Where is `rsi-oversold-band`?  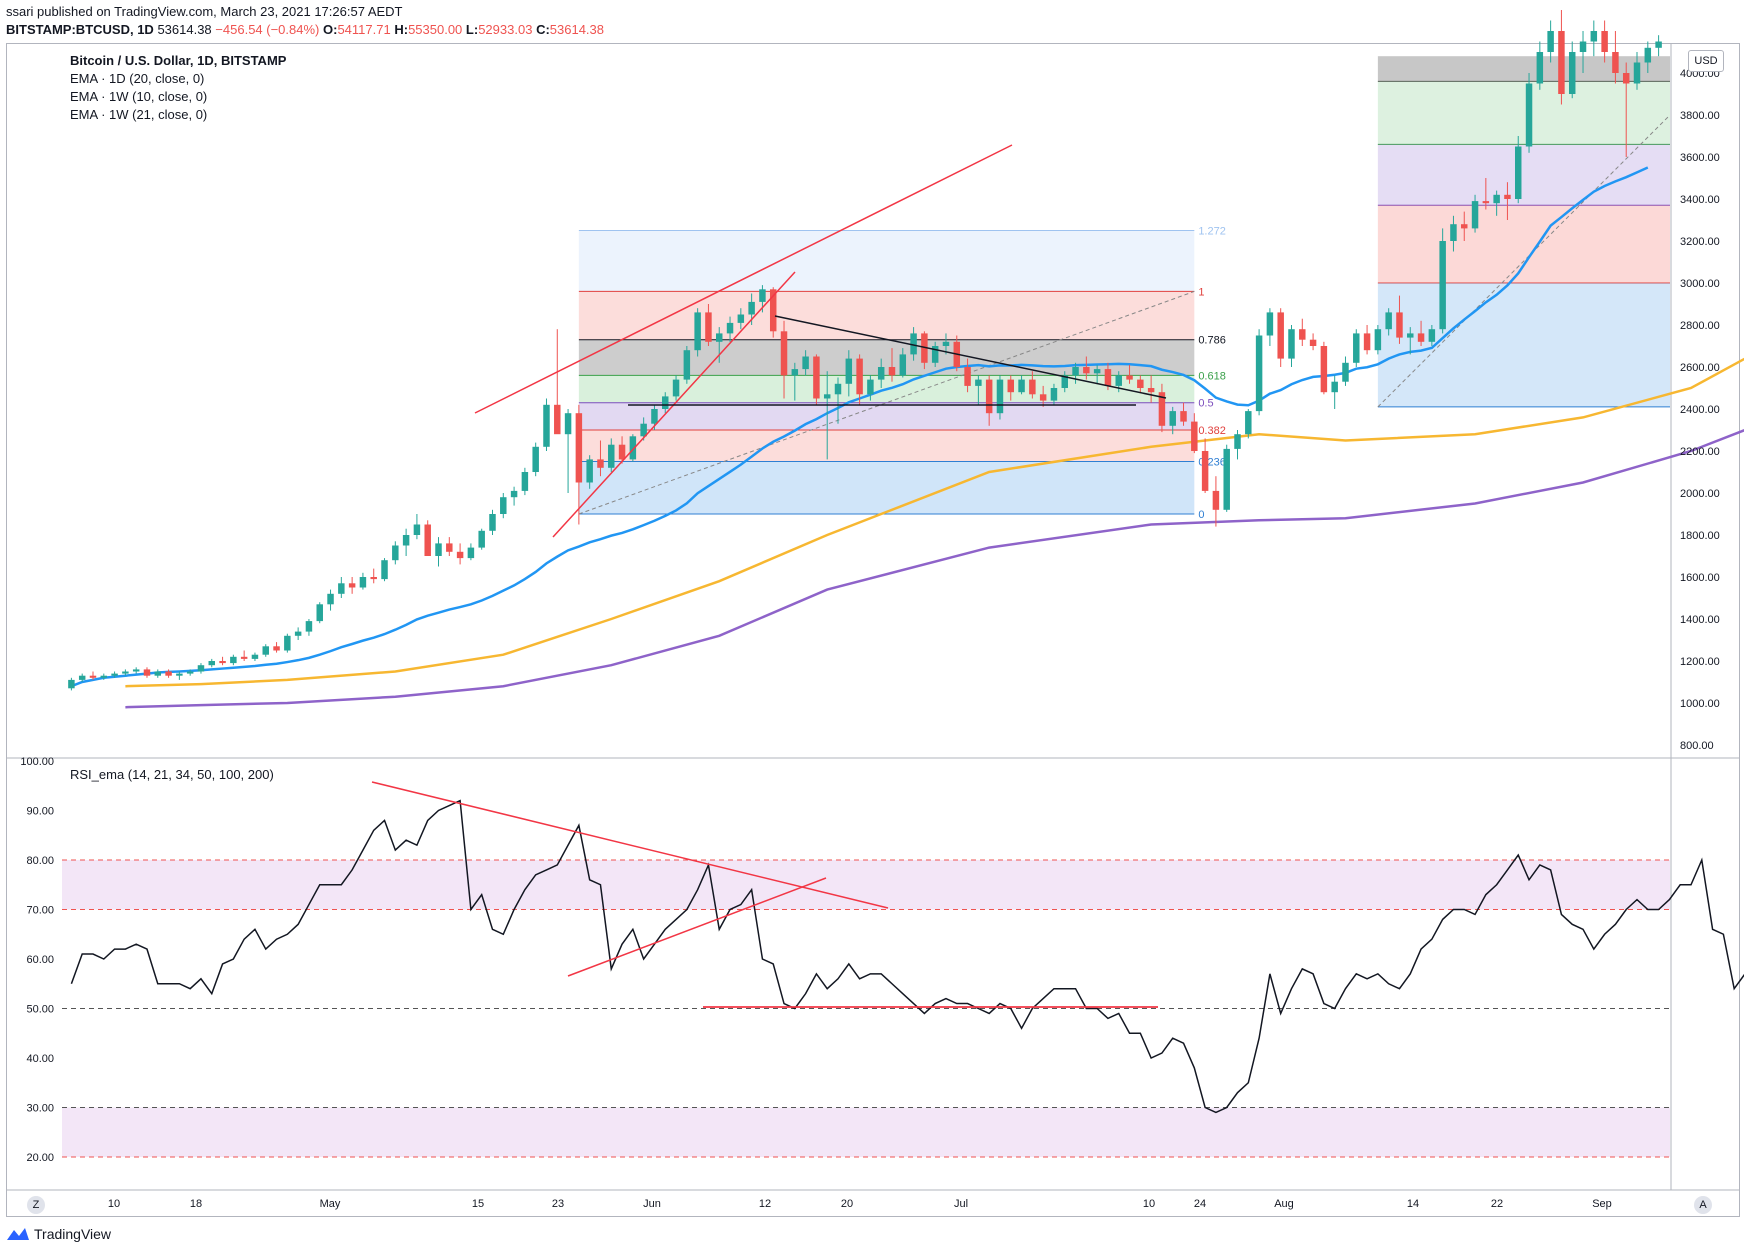
rsi-oversold-band is located at coordinates (866, 1132).